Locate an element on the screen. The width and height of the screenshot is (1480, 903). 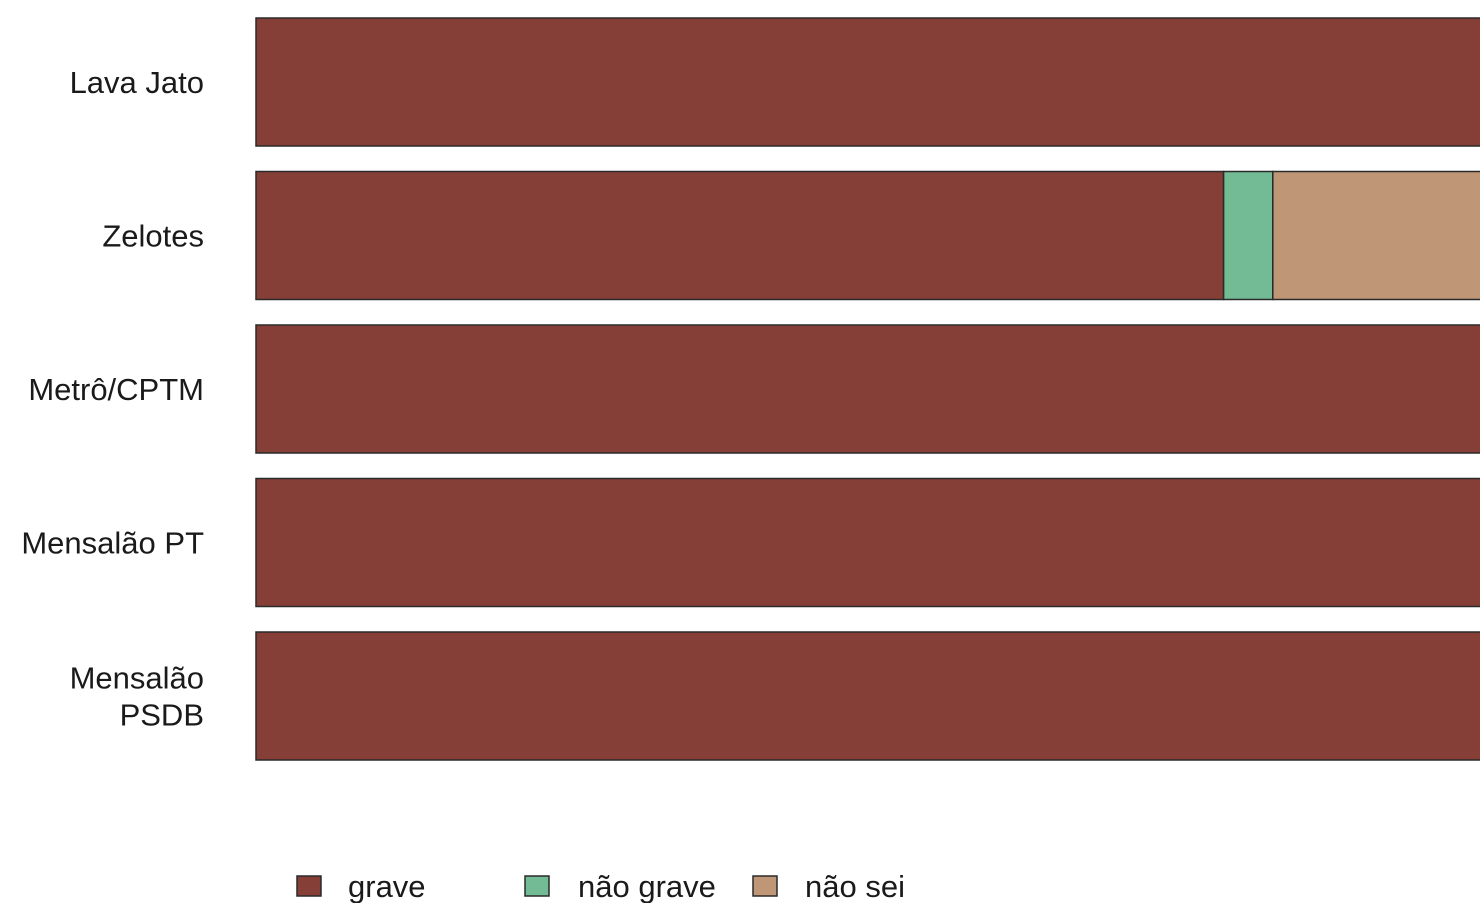
bar-zelotes-nao-grave is located at coordinates (1248, 235).